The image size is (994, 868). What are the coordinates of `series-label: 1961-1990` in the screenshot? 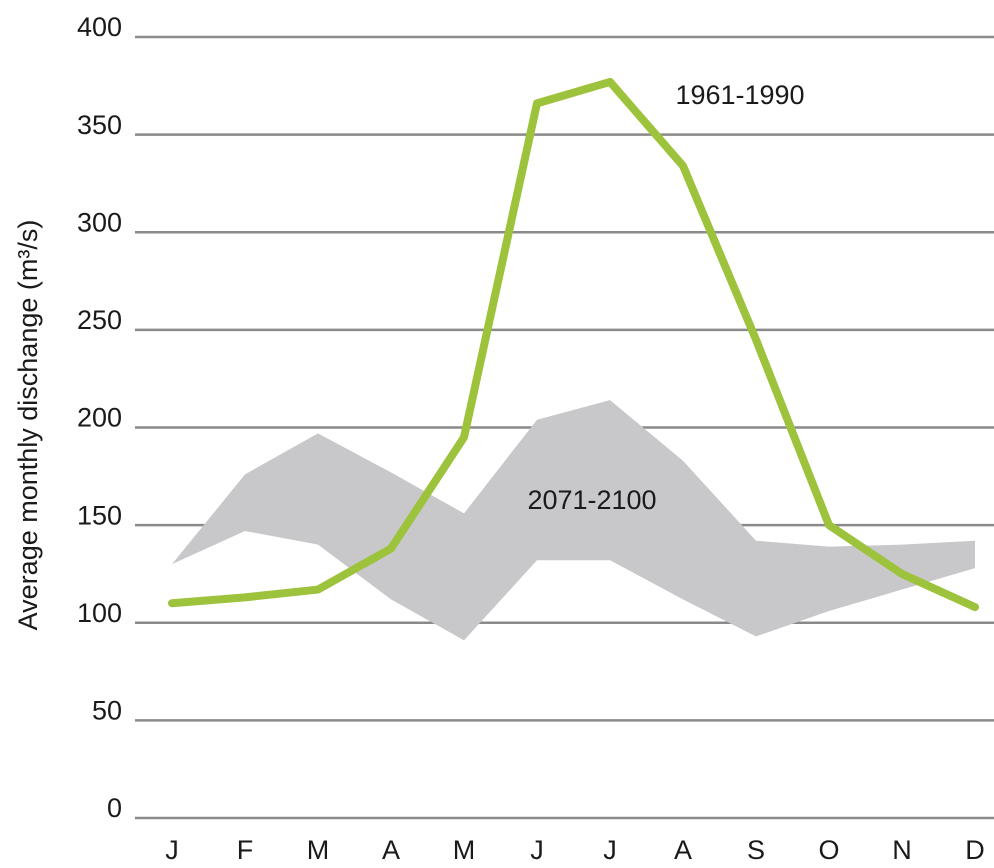 It's located at (739, 95).